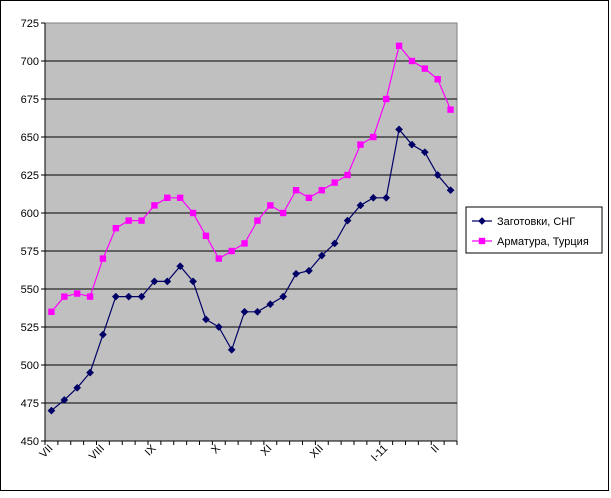 This screenshot has width=611, height=498. Describe the element at coordinates (536, 222) in the screenshot. I see `legend-label: Заготовки, СНГ` at that location.